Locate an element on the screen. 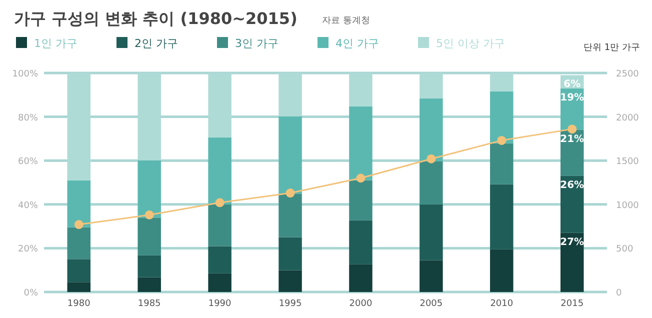 The height and width of the screenshot is (318, 652). legend-label: 3인 가구 is located at coordinates (256, 43).